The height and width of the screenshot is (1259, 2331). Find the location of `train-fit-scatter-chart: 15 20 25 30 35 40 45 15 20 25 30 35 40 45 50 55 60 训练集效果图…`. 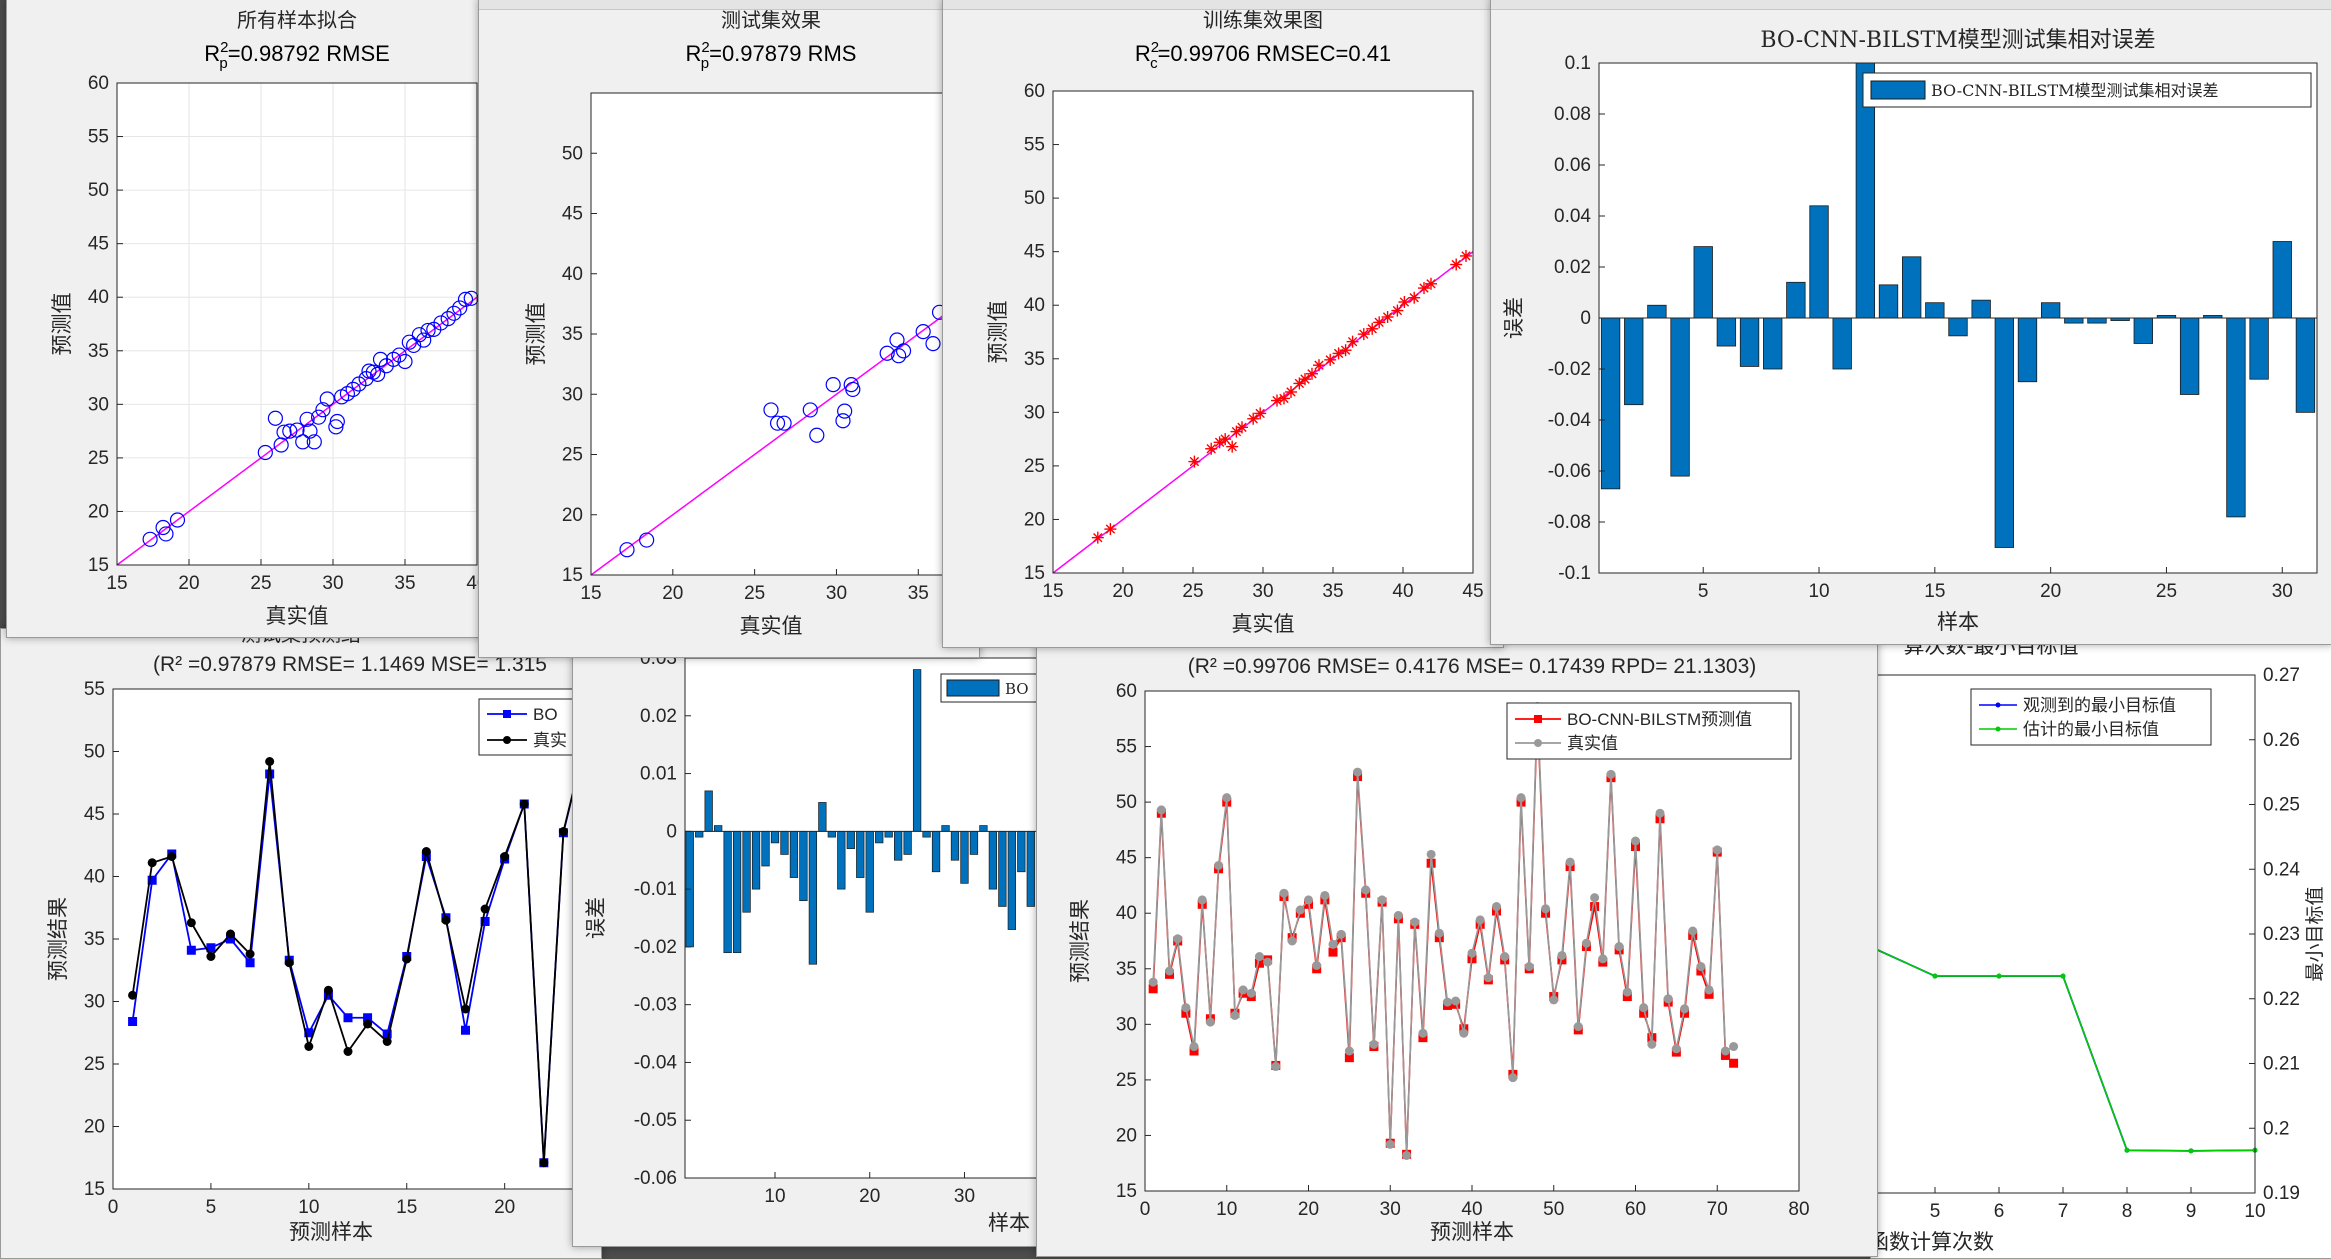

train-fit-scatter-chart: 15 20 25 30 35 40 45 15 20 25 30 35 40 45 50 55 60 训练集效果图… is located at coordinates (1235, 322).